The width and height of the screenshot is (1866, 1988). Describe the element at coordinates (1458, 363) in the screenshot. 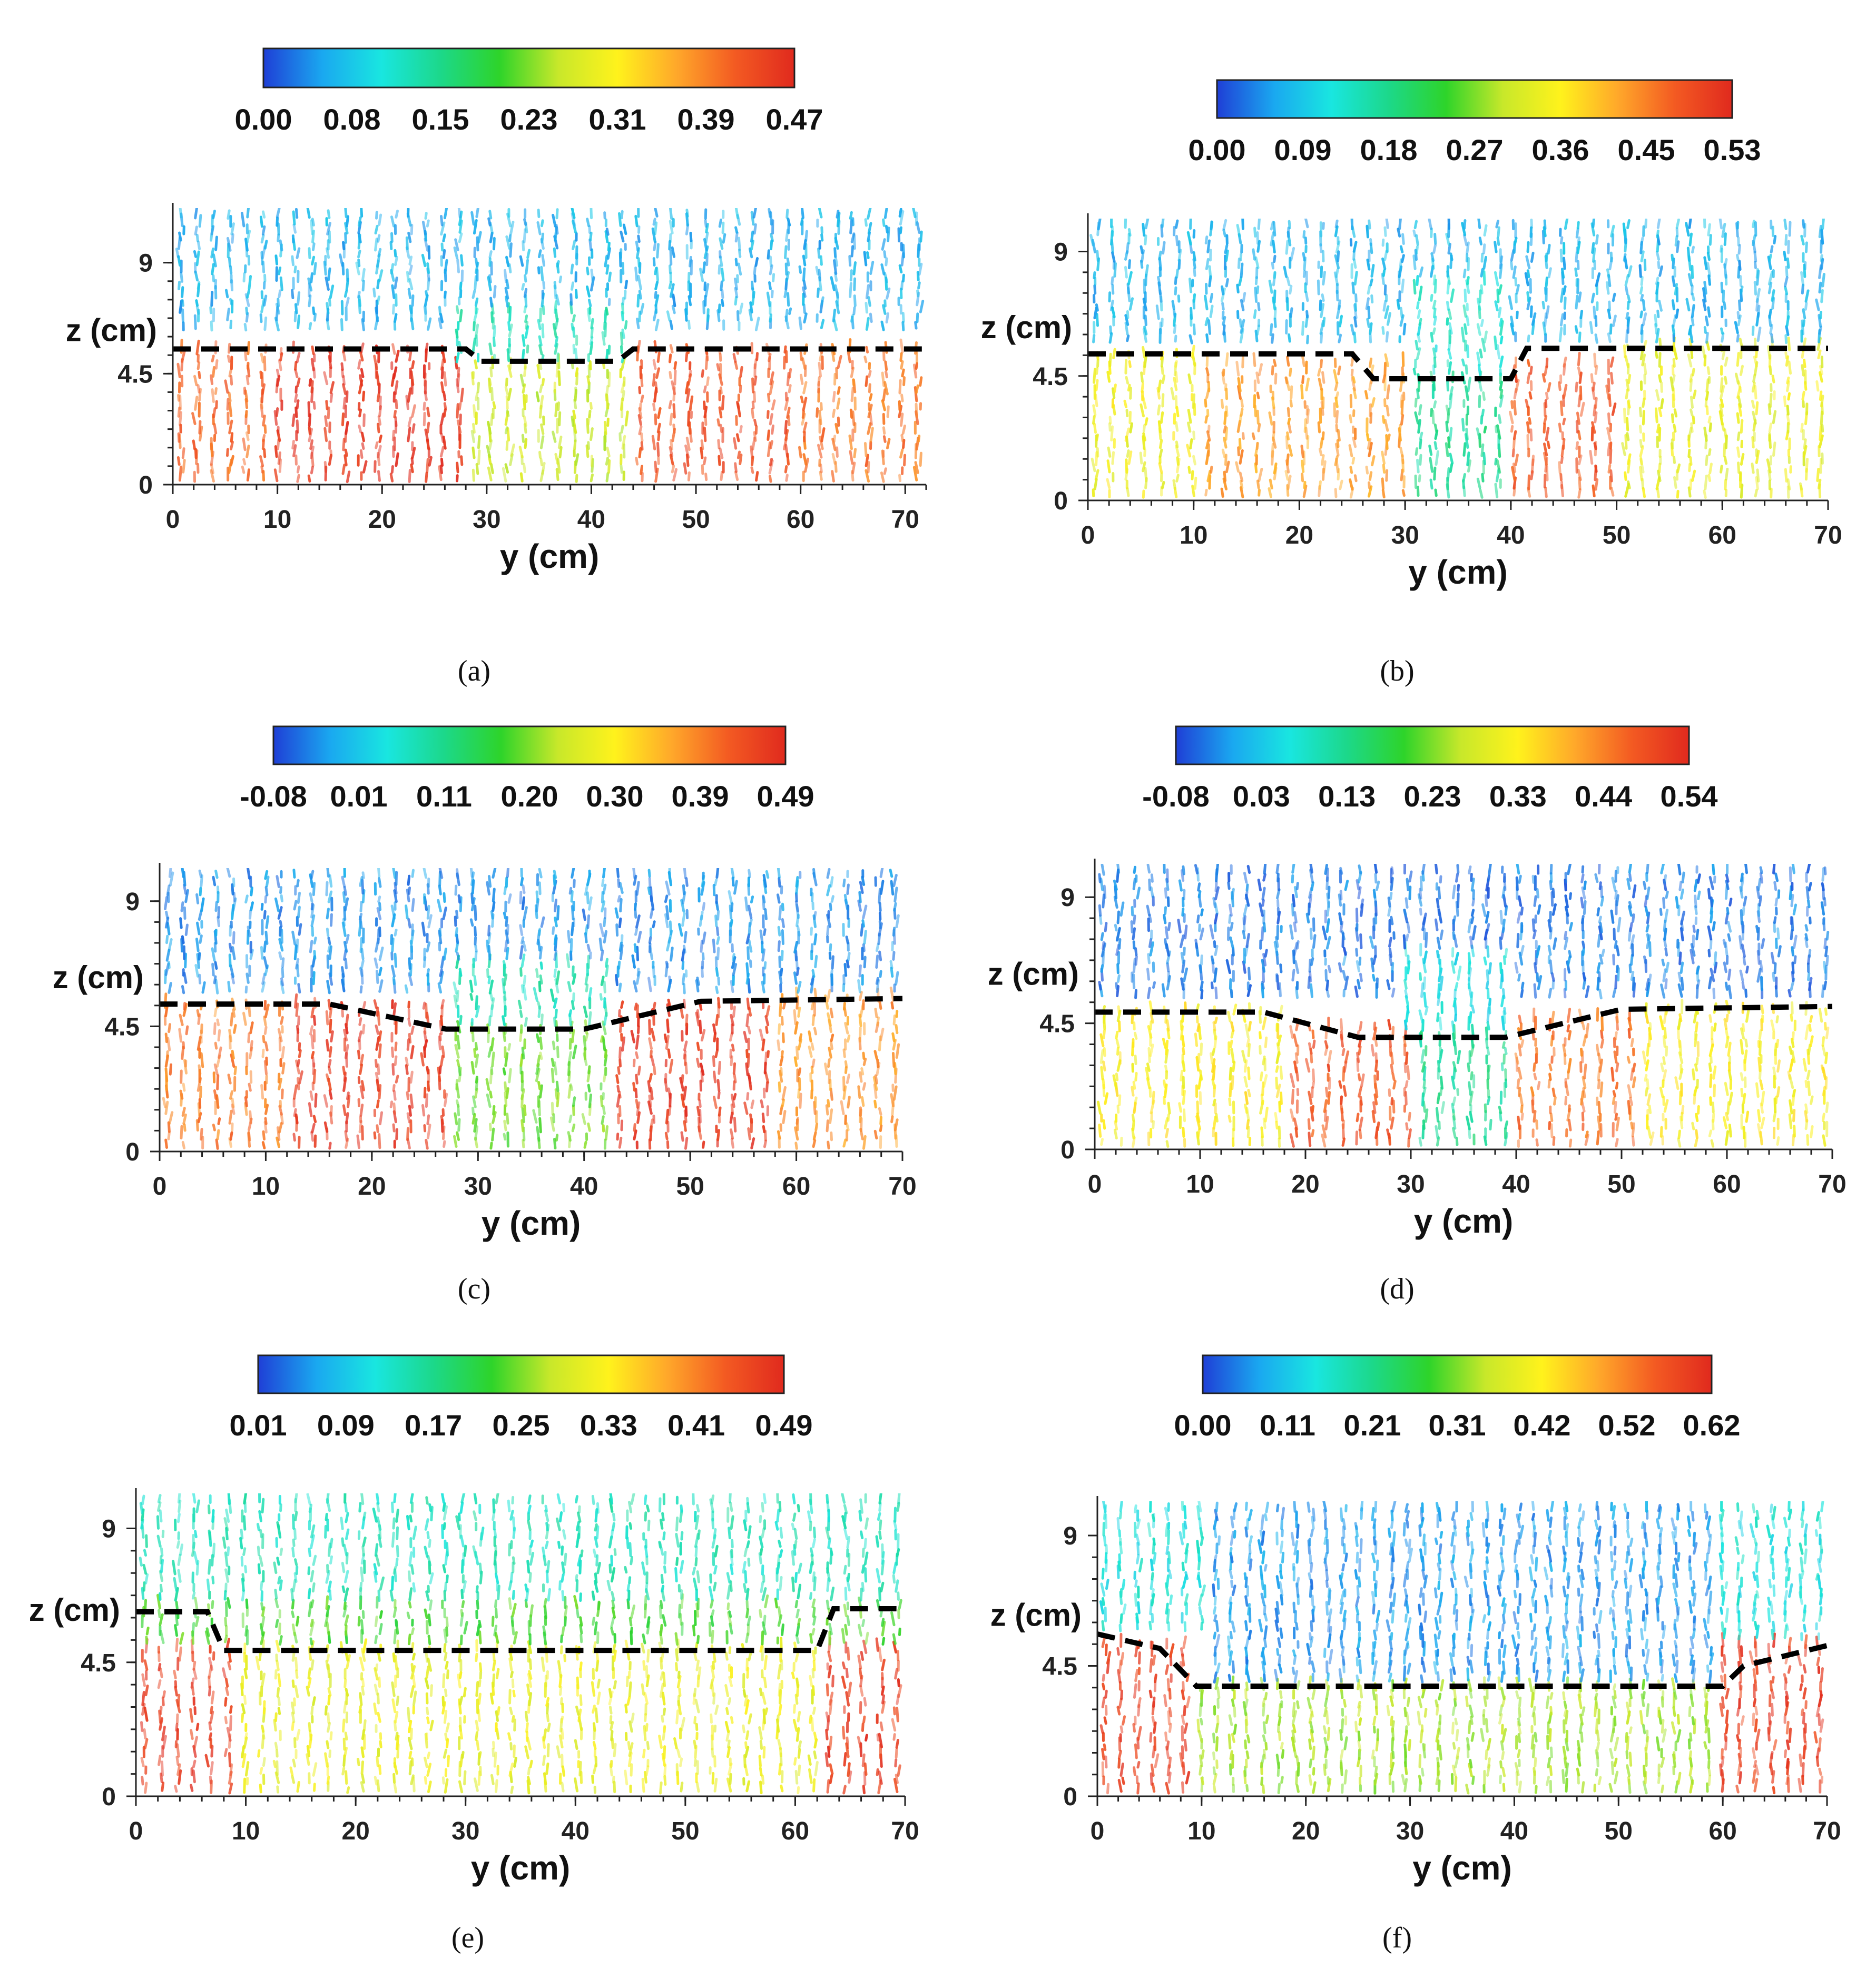

I see `interface-line` at that location.